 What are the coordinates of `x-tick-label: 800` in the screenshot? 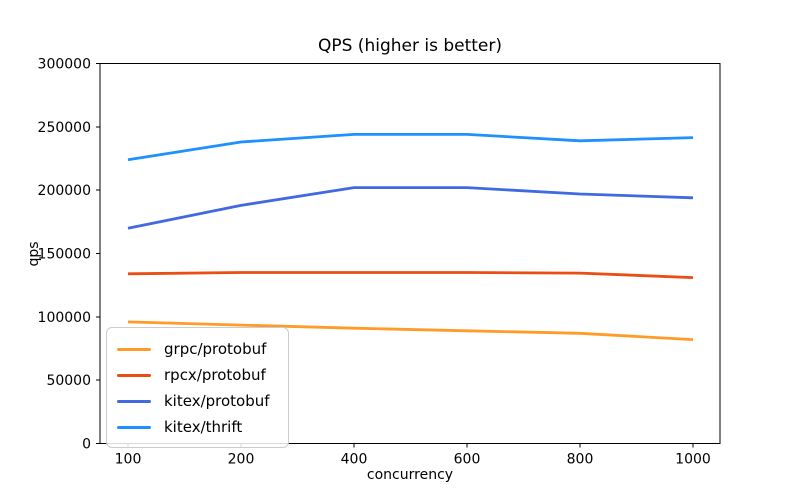 It's located at (580, 460).